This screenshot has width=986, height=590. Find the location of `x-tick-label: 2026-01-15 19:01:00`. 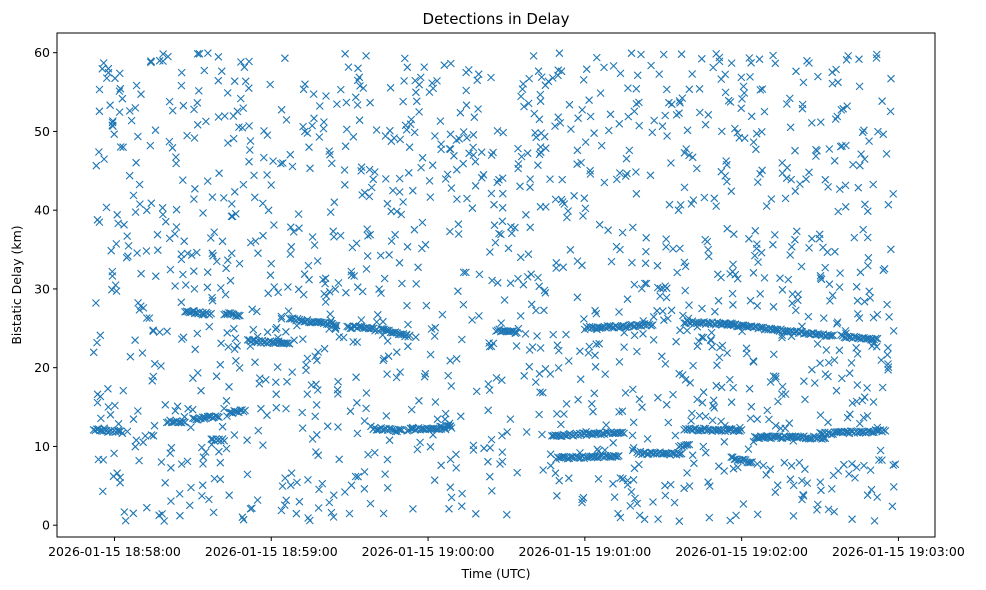

x-tick-label: 2026-01-15 19:01:00 is located at coordinates (584, 551).